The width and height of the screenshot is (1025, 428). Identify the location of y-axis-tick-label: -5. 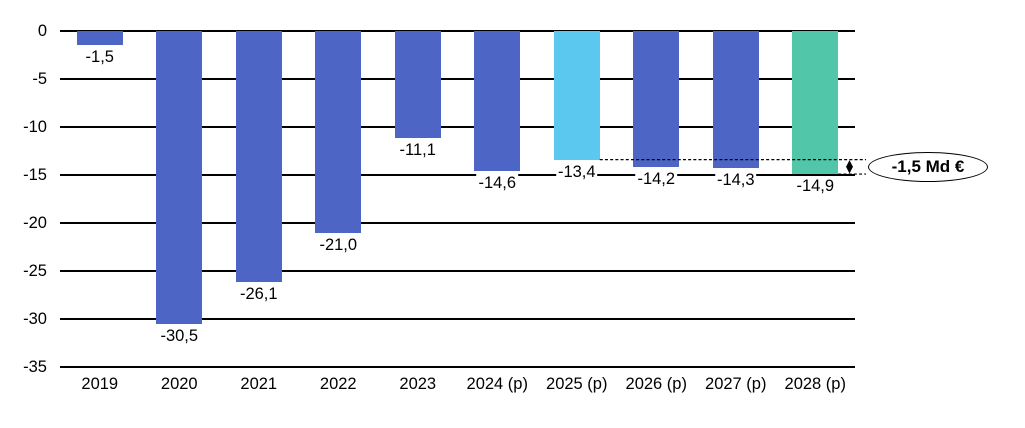
(39, 79).